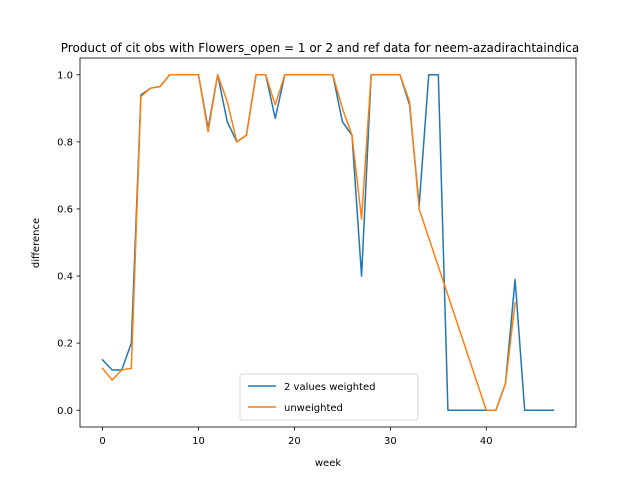  Describe the element at coordinates (313, 408) in the screenshot. I see `legend-label-2: unweighted` at that location.